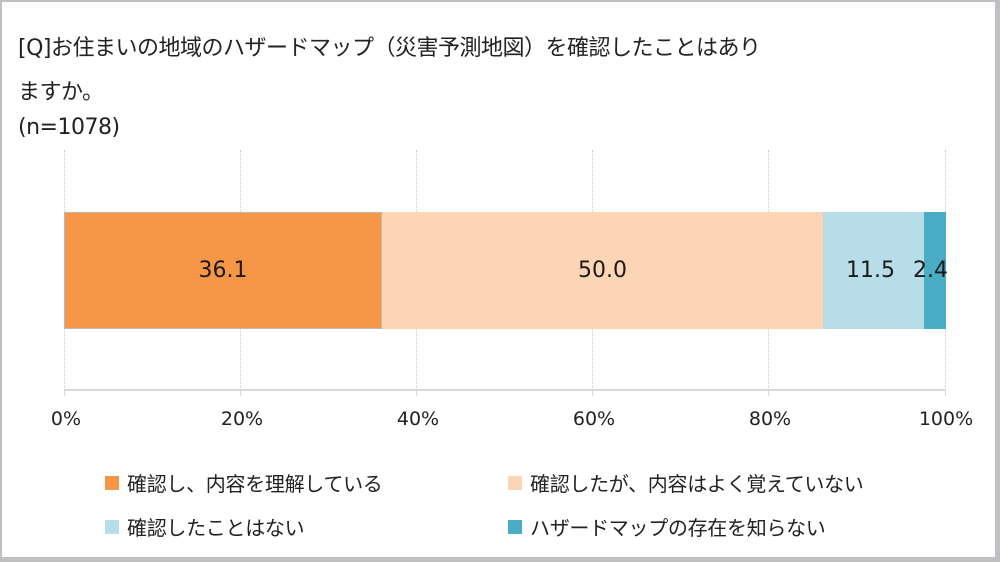  I want to click on sample-size: (n=1078), so click(69, 127).